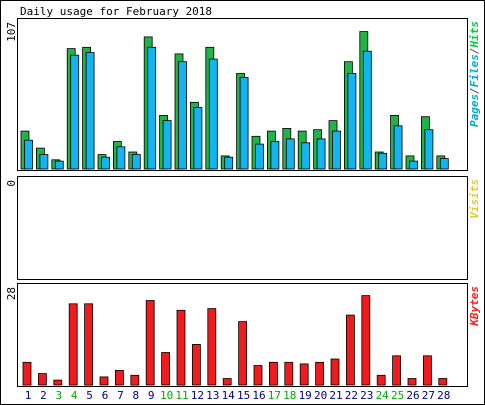 This screenshot has height=405, width=485. Describe the element at coordinates (197, 395) in the screenshot. I see `day-tick-label: 12` at that location.